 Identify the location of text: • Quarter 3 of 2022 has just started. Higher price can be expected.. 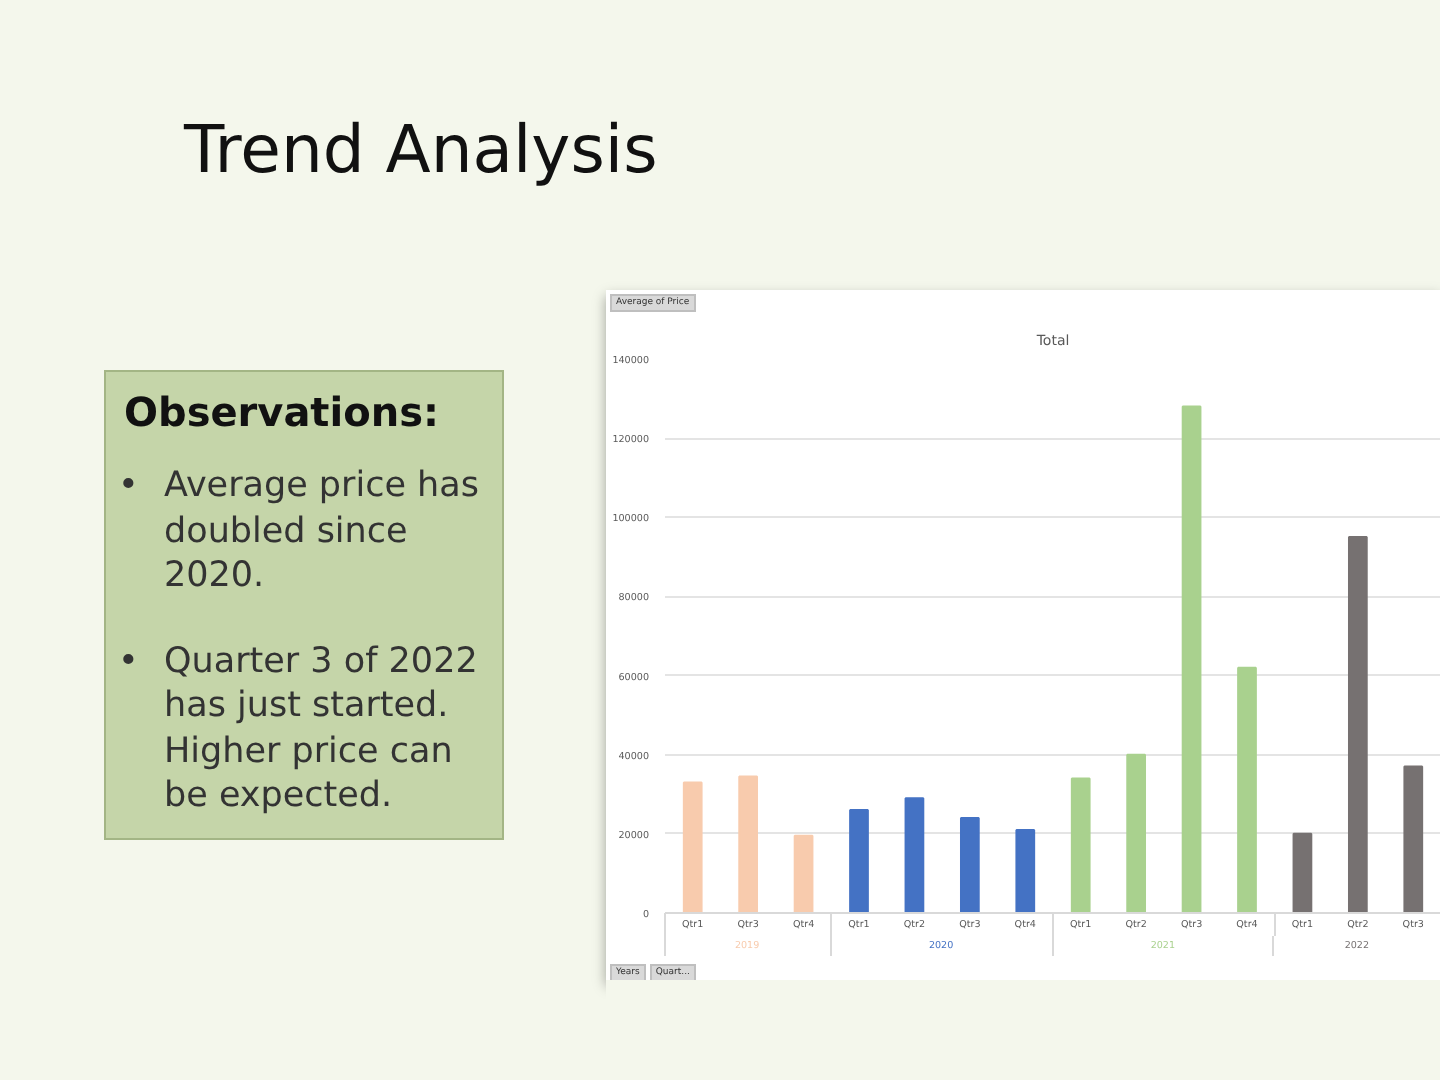
(299, 729).